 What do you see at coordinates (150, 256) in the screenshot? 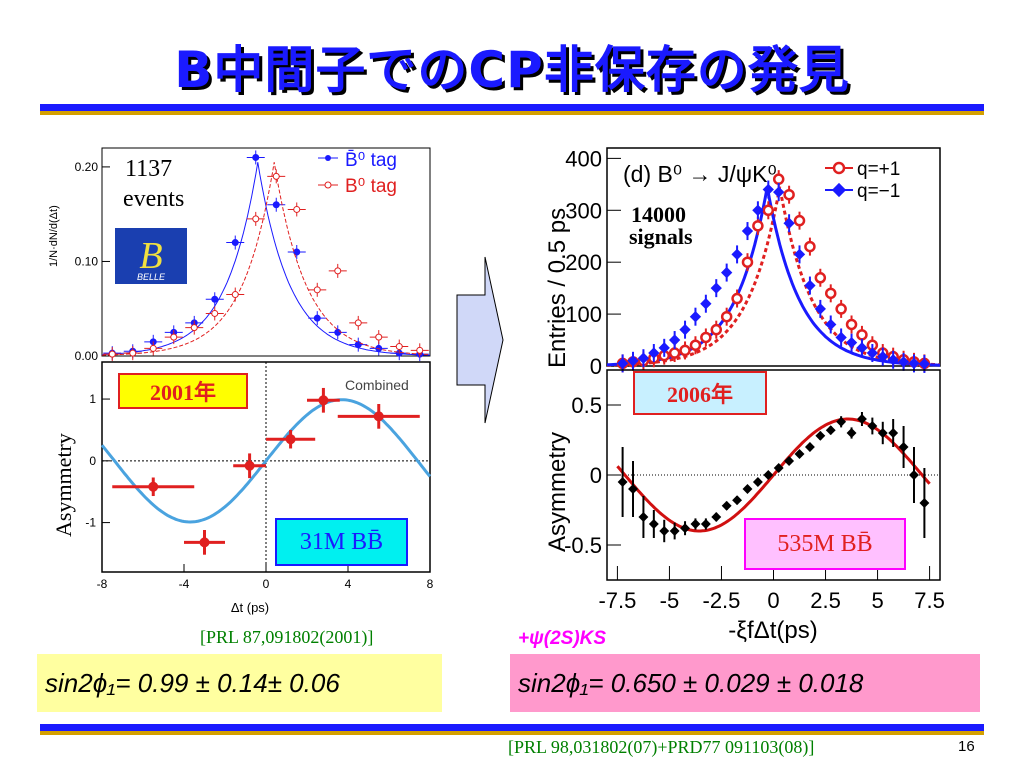
I see `svg-text: B` at bounding box center [150, 256].